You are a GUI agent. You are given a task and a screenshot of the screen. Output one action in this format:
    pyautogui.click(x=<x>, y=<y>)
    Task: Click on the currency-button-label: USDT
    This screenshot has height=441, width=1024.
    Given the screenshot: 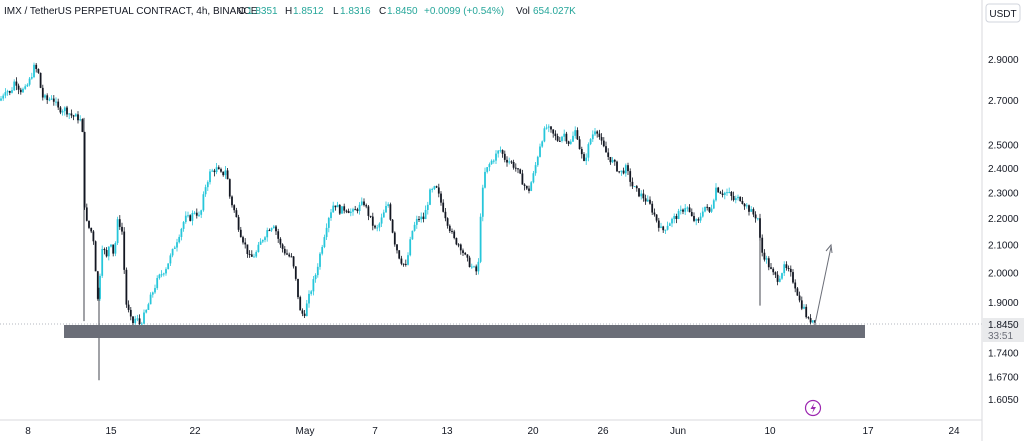 What is the action you would take?
    pyautogui.click(x=1002, y=14)
    